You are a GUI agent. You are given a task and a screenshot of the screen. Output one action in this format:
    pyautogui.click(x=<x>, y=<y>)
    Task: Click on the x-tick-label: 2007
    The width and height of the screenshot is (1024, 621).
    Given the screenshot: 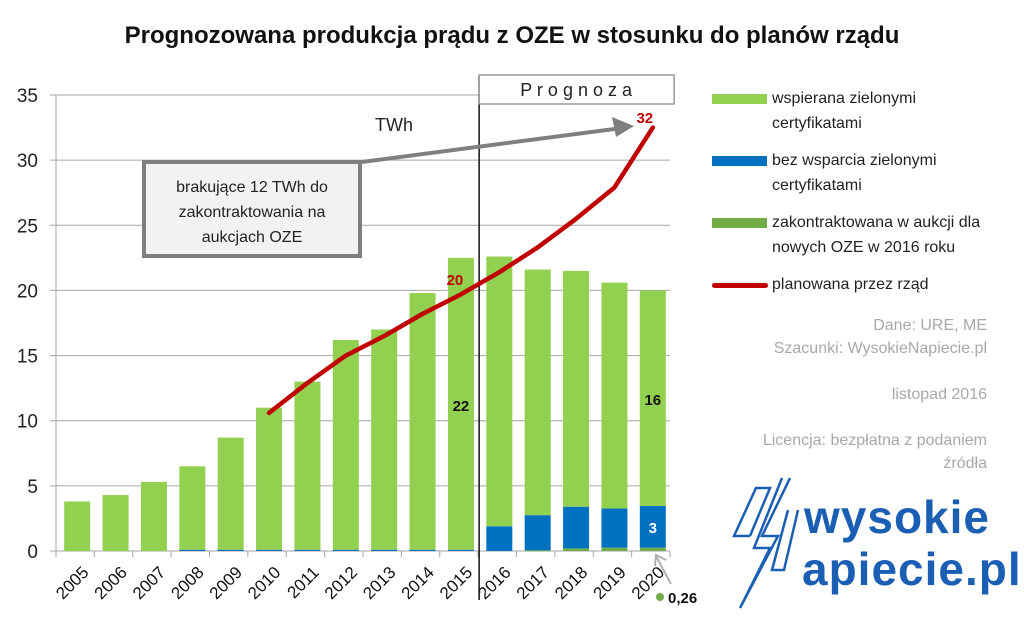 What is the action you would take?
    pyautogui.click(x=149, y=583)
    